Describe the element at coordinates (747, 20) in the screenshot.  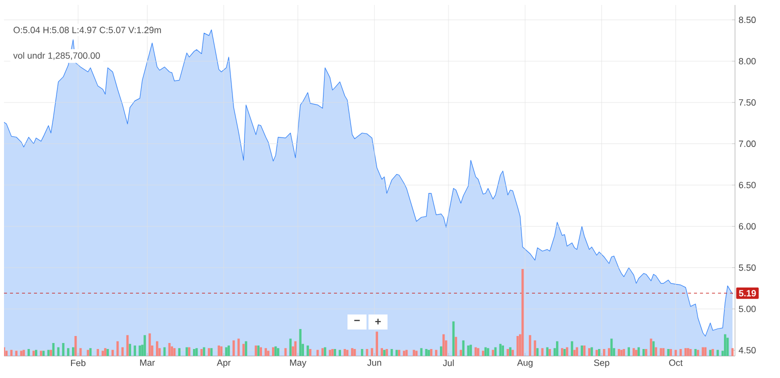
I see `y-tick-label: 8.50` at that location.